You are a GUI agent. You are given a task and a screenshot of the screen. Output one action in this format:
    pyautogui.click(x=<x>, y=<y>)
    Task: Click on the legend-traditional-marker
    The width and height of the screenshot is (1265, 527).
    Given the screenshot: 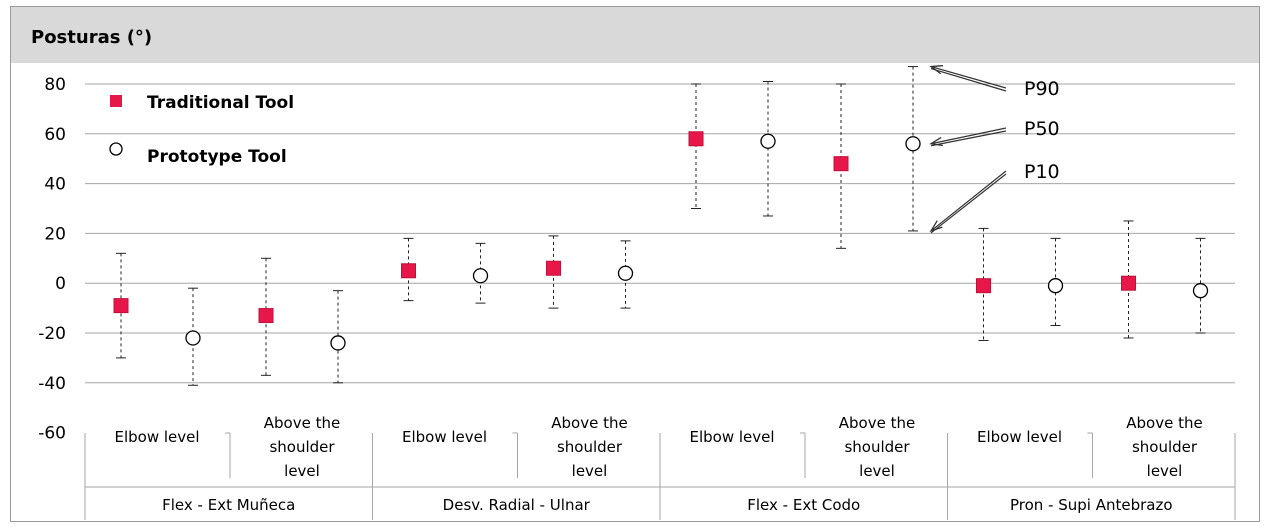 What is the action you would take?
    pyautogui.click(x=116, y=101)
    